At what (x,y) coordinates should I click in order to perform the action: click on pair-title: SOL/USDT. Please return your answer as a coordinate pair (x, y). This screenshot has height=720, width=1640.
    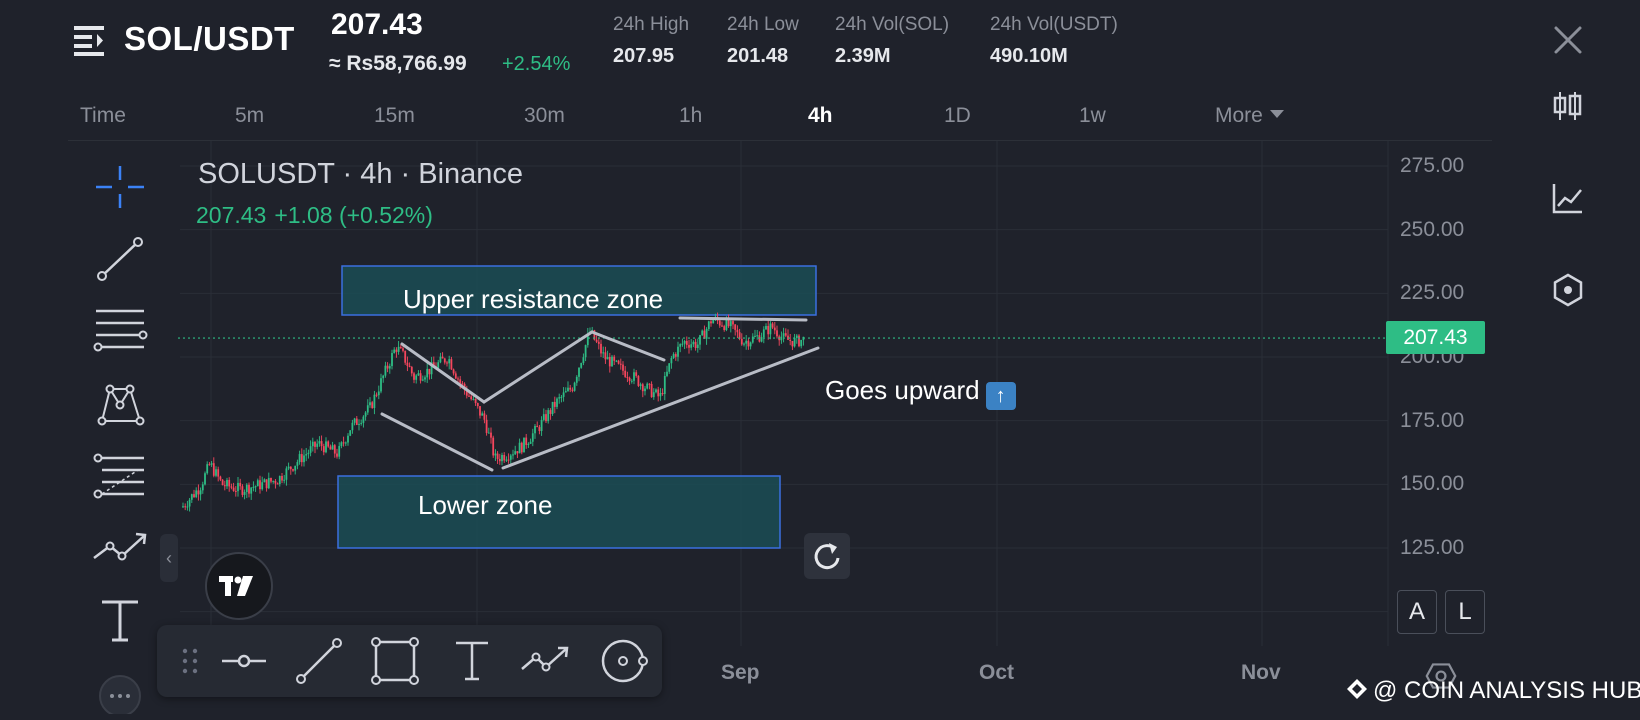
    Looking at the image, I should click on (209, 38).